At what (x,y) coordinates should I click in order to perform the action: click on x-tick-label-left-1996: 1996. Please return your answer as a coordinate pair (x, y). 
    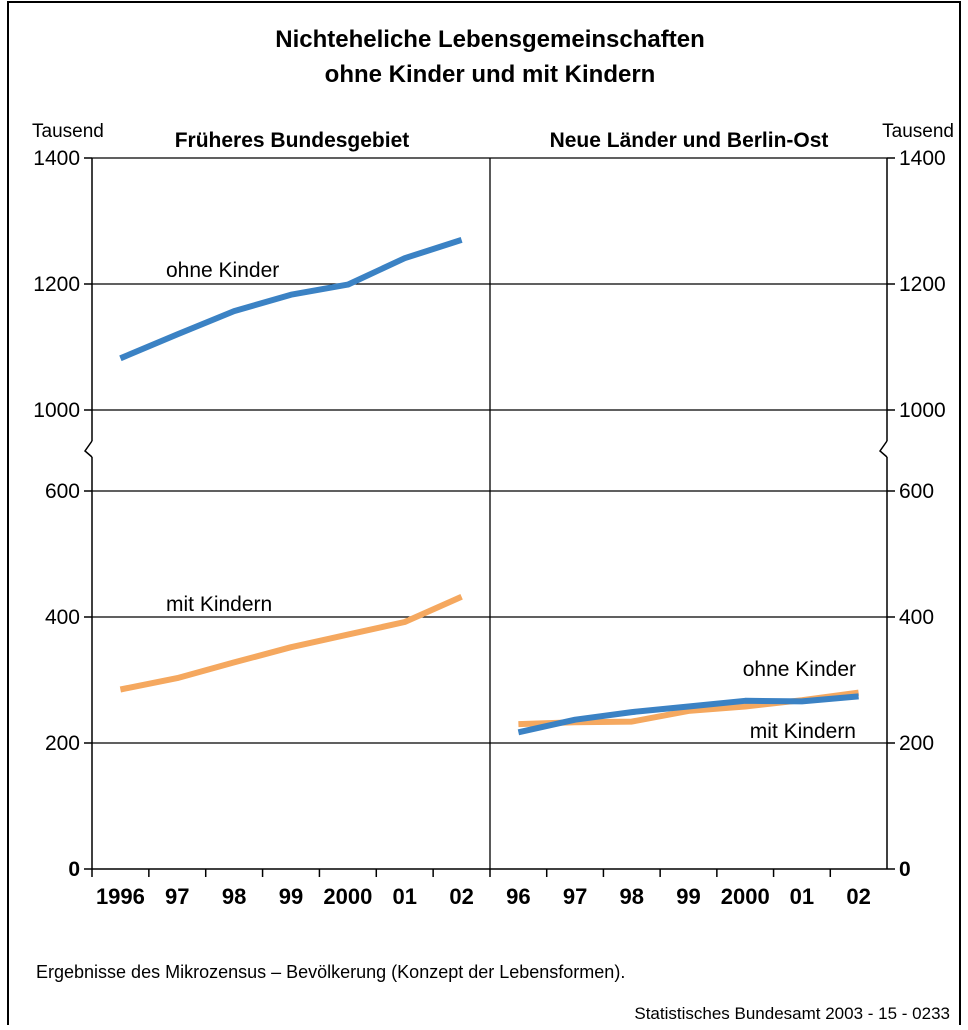
    Looking at the image, I should click on (120, 896).